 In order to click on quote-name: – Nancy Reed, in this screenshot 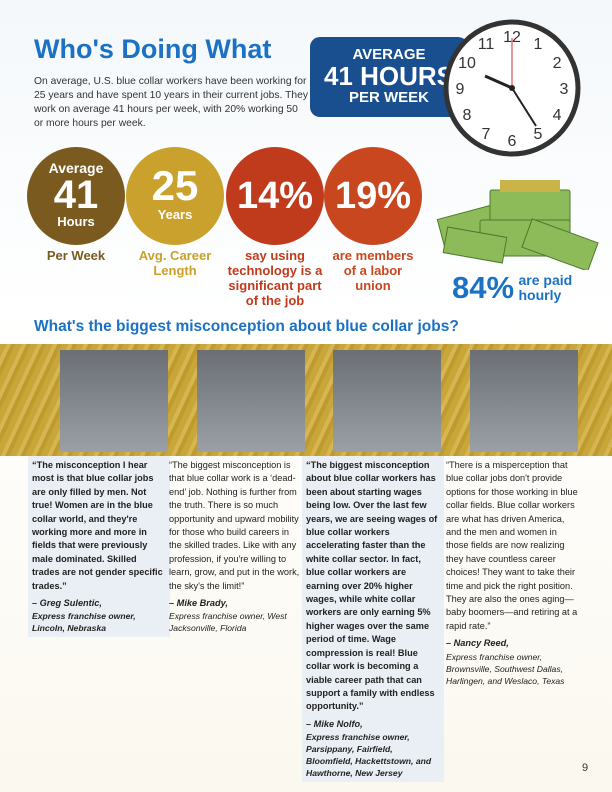, I will do `click(477, 643)`.